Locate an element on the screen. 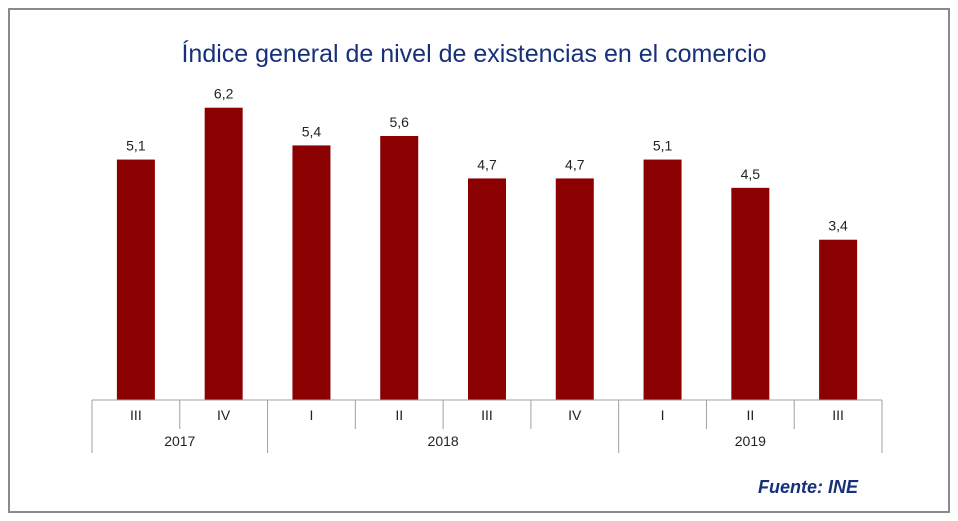 The height and width of the screenshot is (521, 958). group-label: 2019 is located at coordinates (750, 441).